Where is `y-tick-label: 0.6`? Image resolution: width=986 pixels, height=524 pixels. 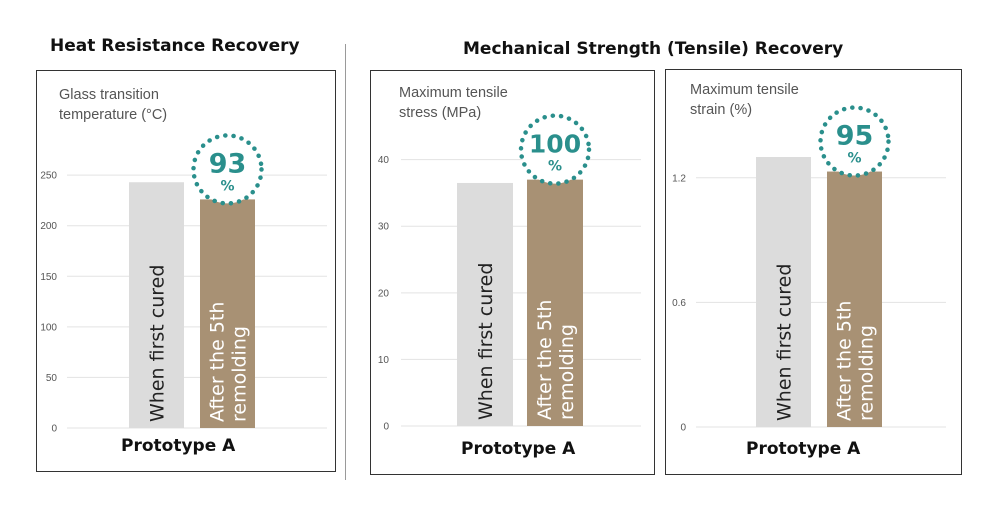
y-tick-label: 0.6 is located at coordinates (679, 303).